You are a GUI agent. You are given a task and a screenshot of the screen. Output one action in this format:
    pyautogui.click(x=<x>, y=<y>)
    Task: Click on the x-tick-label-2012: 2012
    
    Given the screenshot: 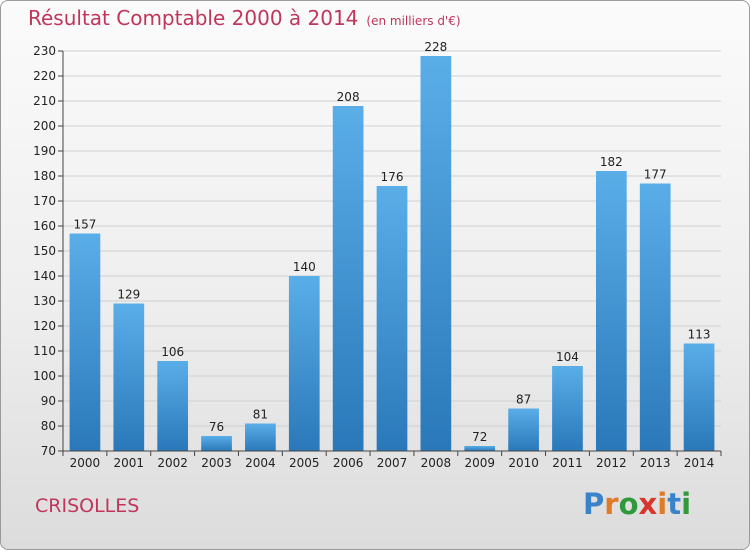 What is the action you would take?
    pyautogui.click(x=611, y=463)
    